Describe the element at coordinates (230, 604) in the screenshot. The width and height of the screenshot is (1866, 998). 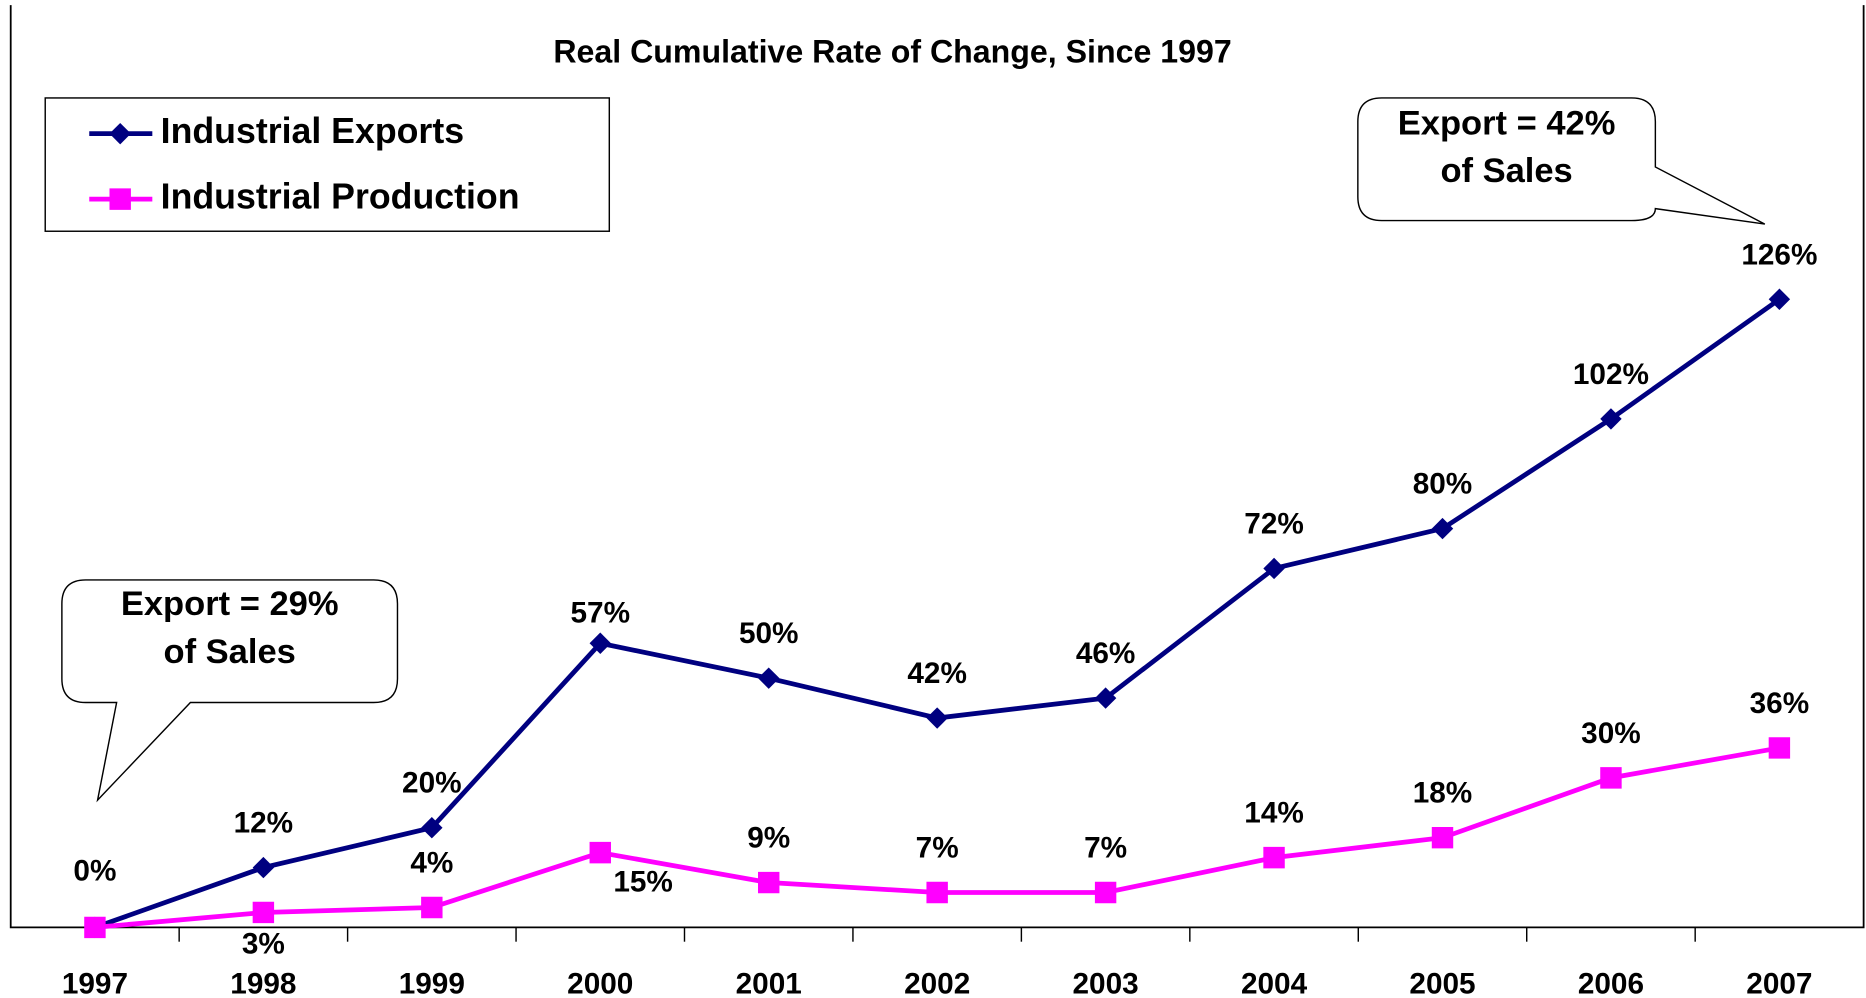
I see `annotation: Export = 29%` at that location.